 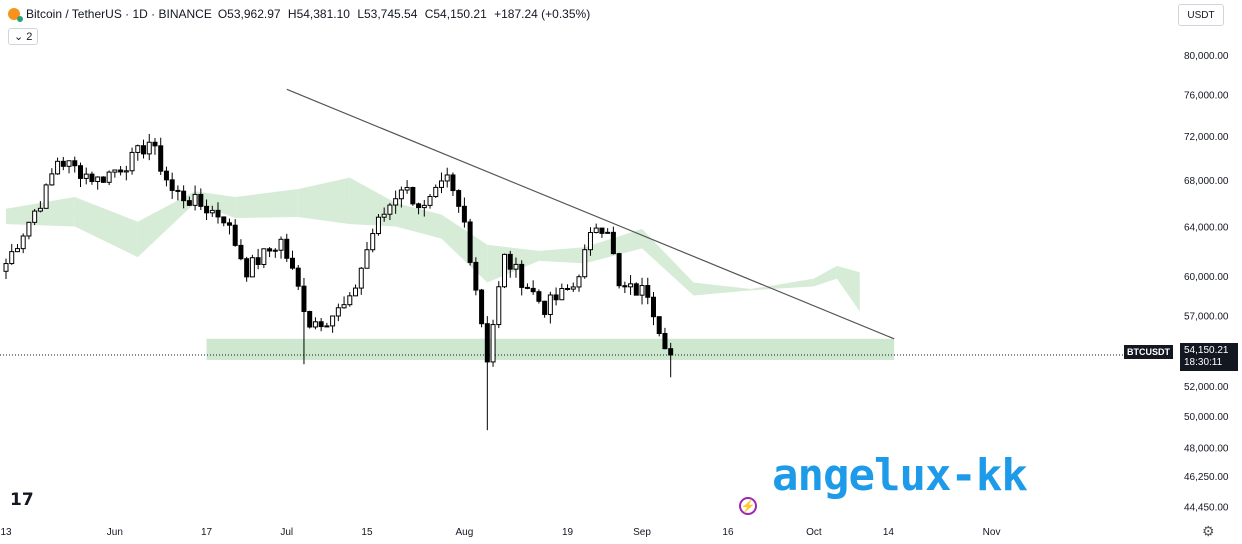 What do you see at coordinates (22, 500) in the screenshot?
I see `tradingview-logo-icon: 17` at bounding box center [22, 500].